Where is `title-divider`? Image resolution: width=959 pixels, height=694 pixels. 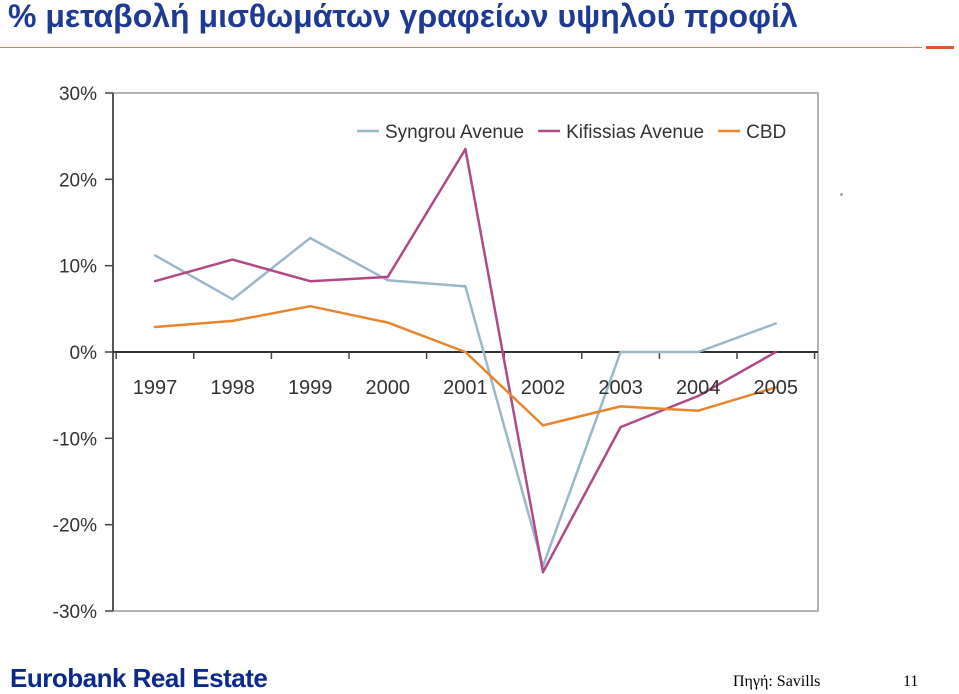
title-divider is located at coordinates (461, 47).